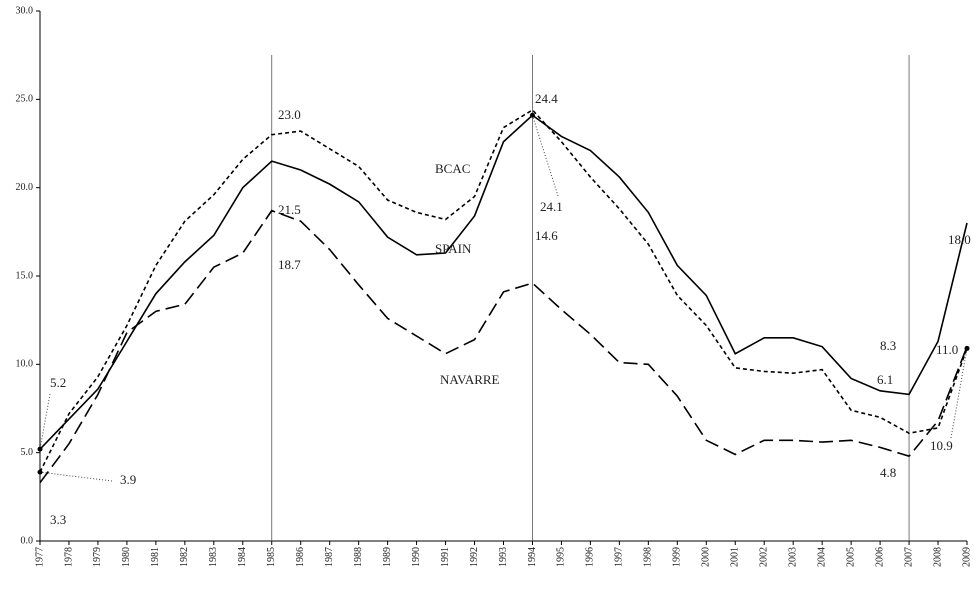  Describe the element at coordinates (706, 557) in the screenshot. I see `x-tick-label: 2000` at that location.